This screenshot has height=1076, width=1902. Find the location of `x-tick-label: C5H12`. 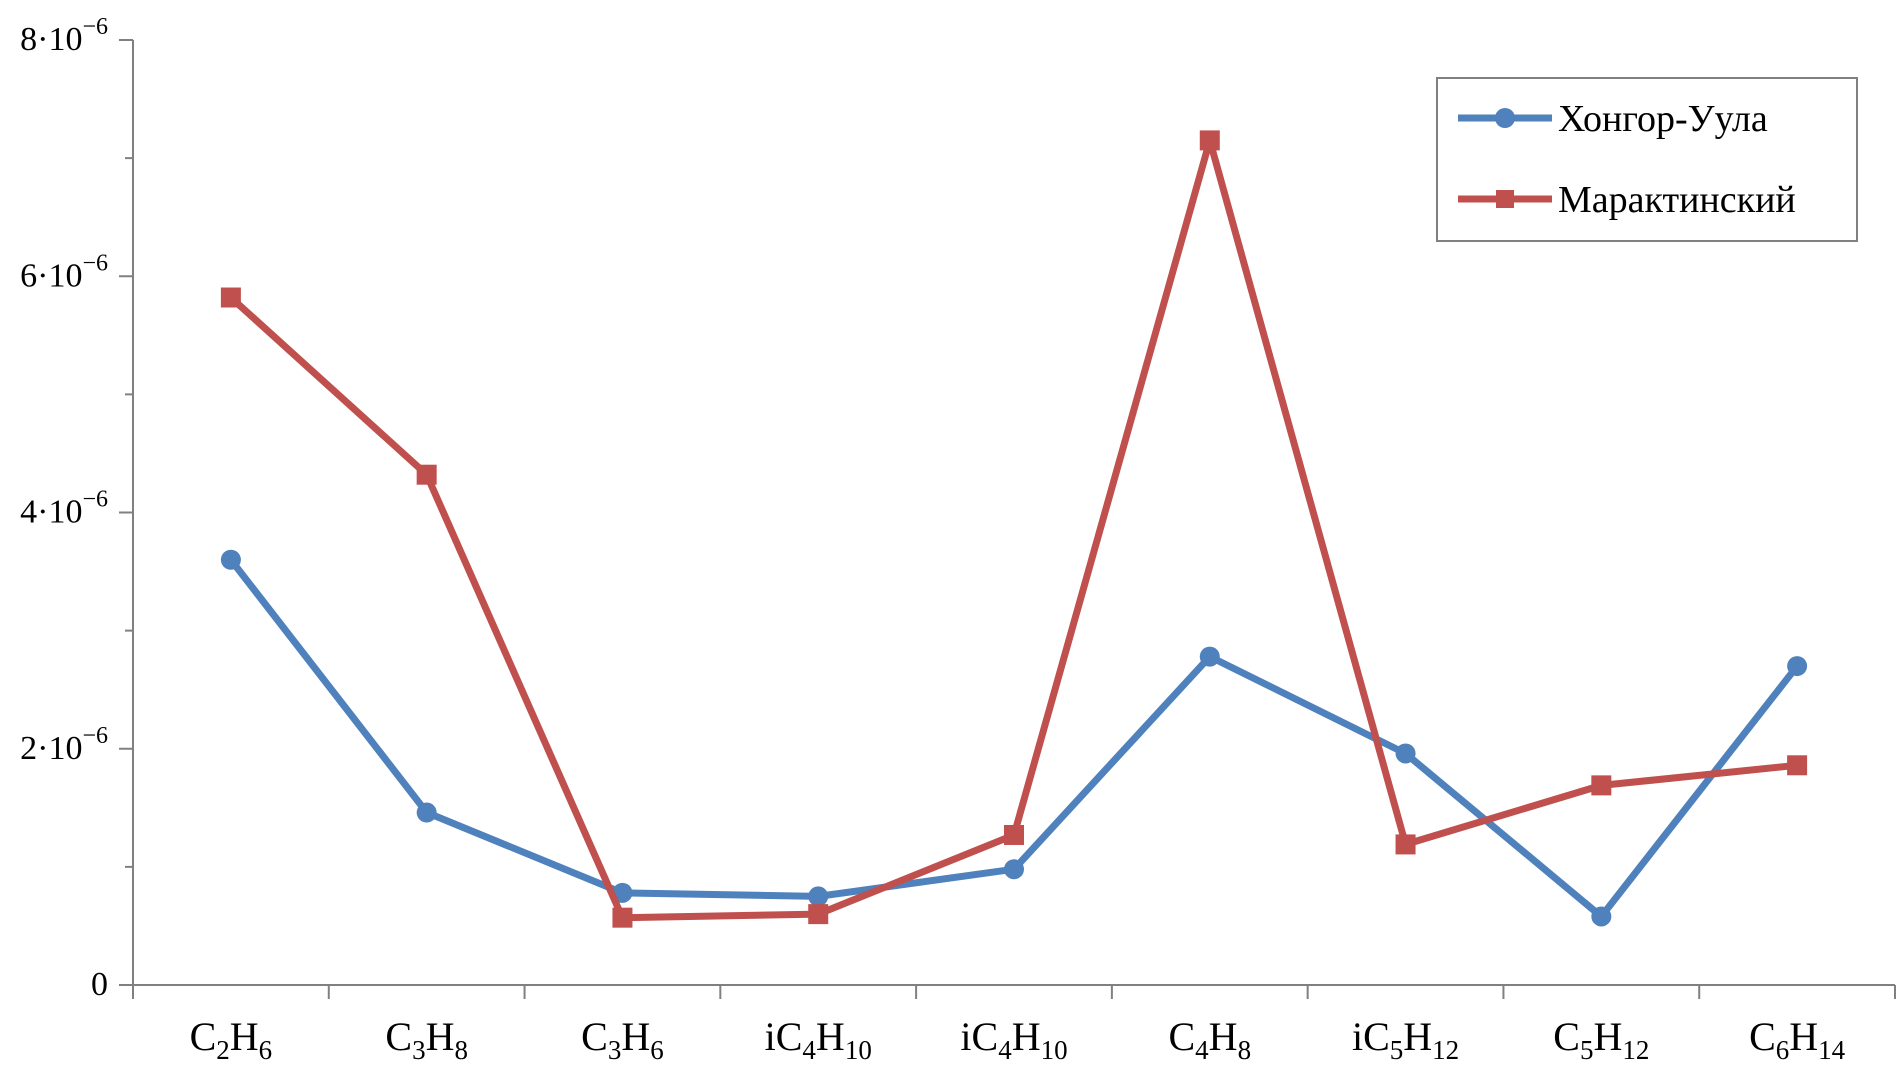

x-tick-label: C5H12 is located at coordinates (1601, 1039).